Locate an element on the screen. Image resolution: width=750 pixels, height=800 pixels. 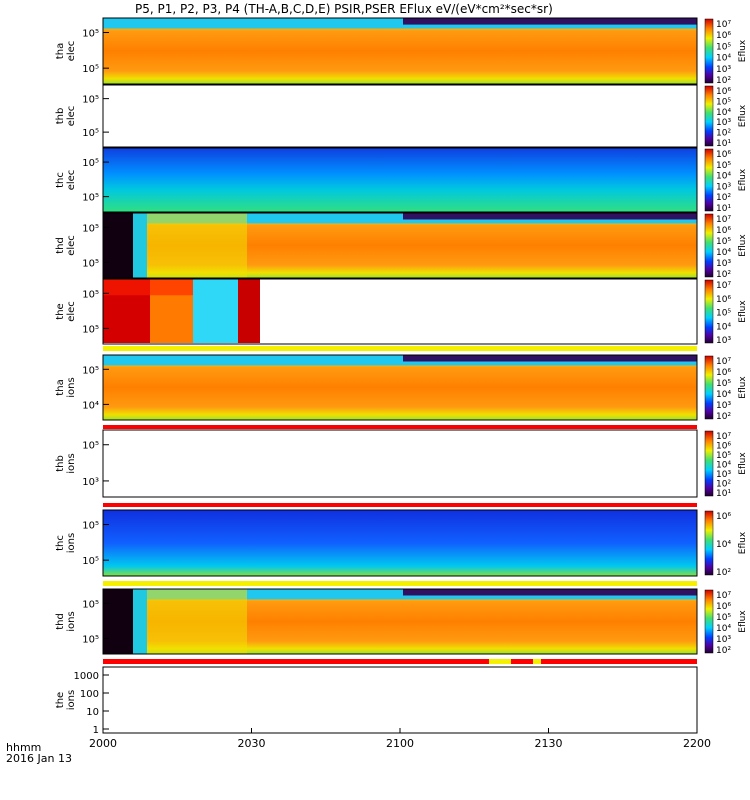
ytick-label: 10⁴ is located at coordinates (90, 405).